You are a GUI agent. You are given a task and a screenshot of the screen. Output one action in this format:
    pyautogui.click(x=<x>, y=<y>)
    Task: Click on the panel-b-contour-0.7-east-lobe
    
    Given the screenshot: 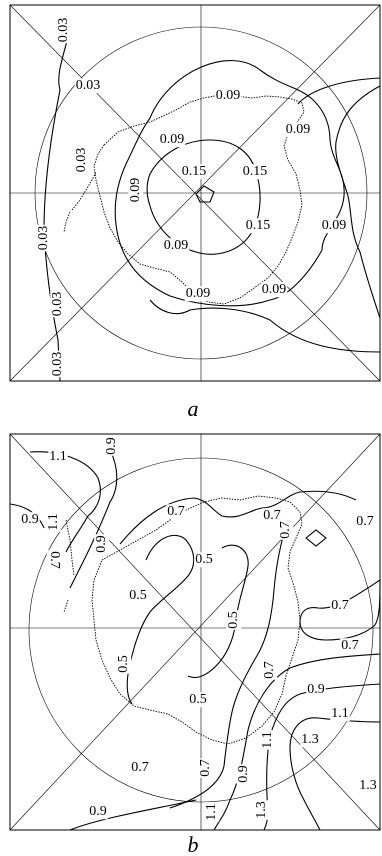 What is the action you would take?
    pyautogui.click(x=340, y=610)
    